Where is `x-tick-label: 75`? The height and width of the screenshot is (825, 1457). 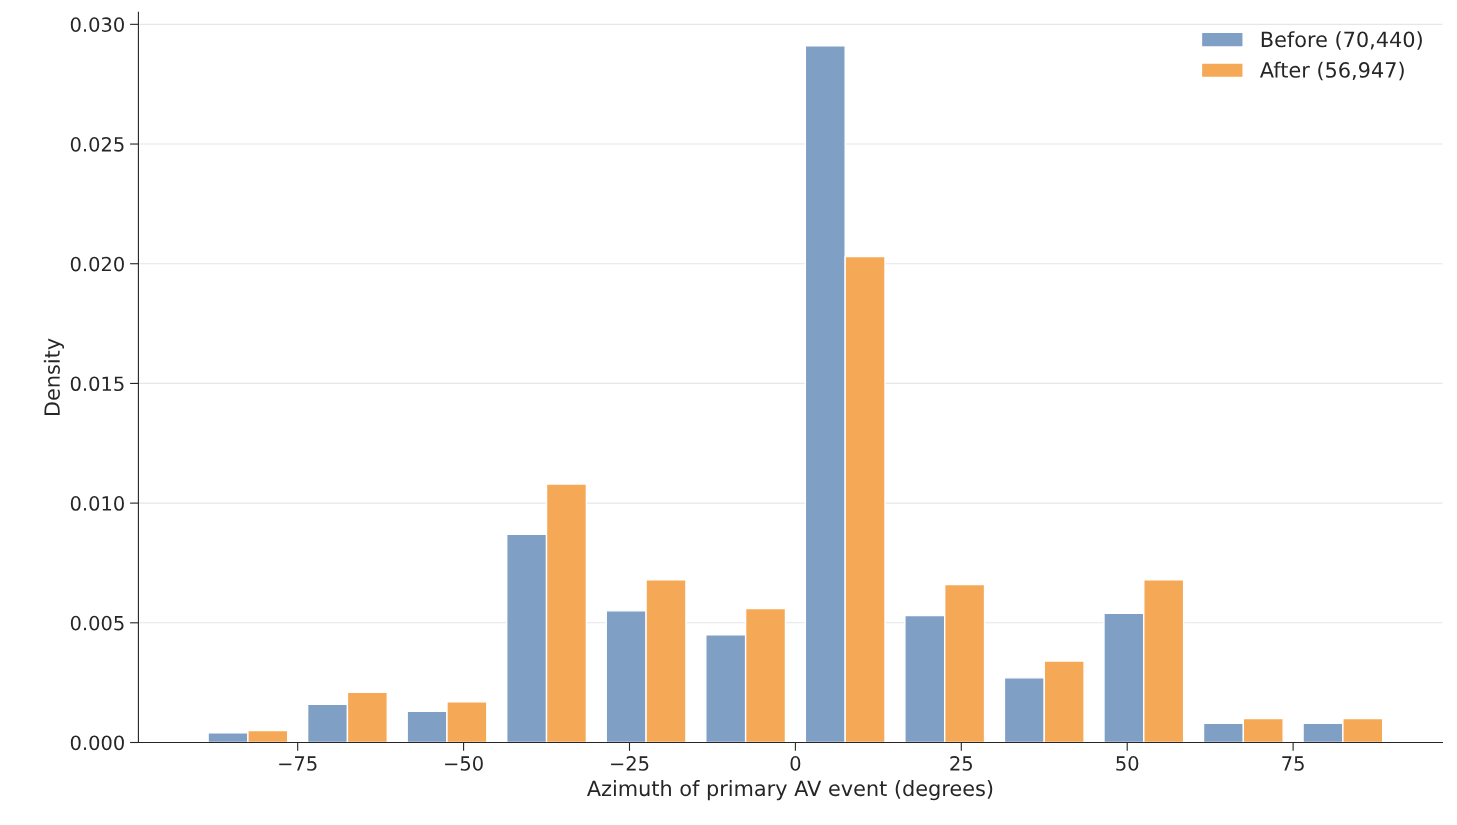
x-tick-label: 75 is located at coordinates (1293, 763).